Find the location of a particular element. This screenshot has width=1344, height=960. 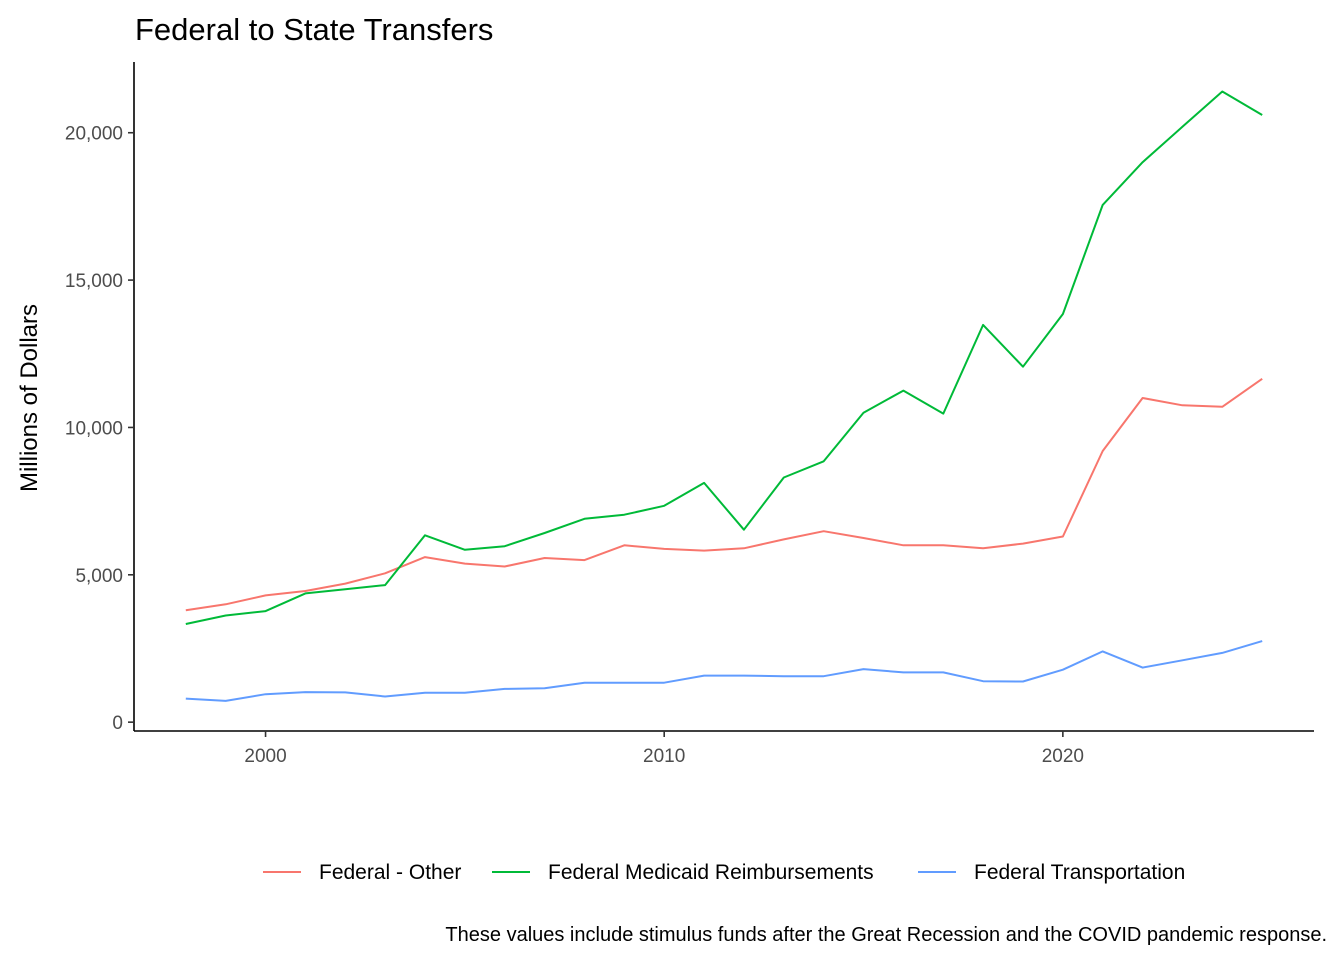

legend-item: Federal Medicaid Reimbursements is located at coordinates (683, 872).